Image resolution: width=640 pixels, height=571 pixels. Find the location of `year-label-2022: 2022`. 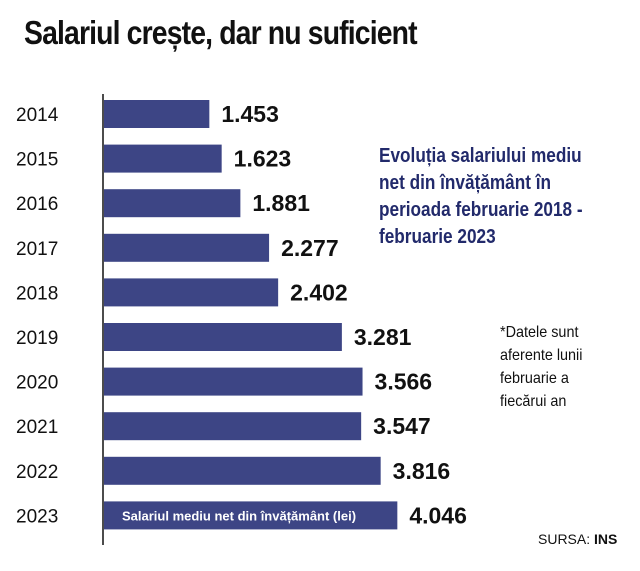

year-label-2022: 2022 is located at coordinates (37, 472).